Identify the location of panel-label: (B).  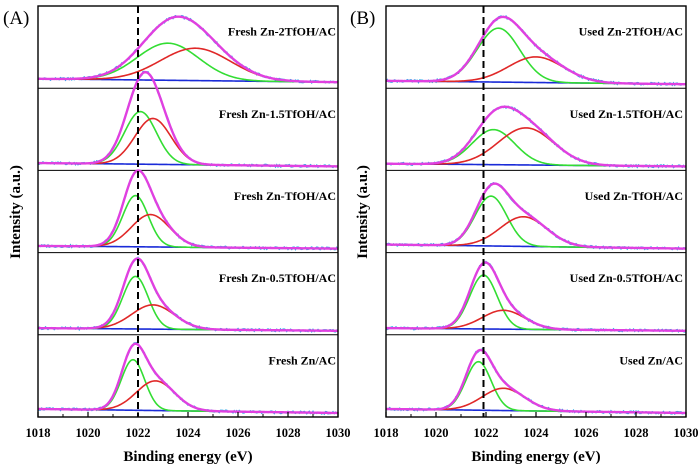
(362, 18).